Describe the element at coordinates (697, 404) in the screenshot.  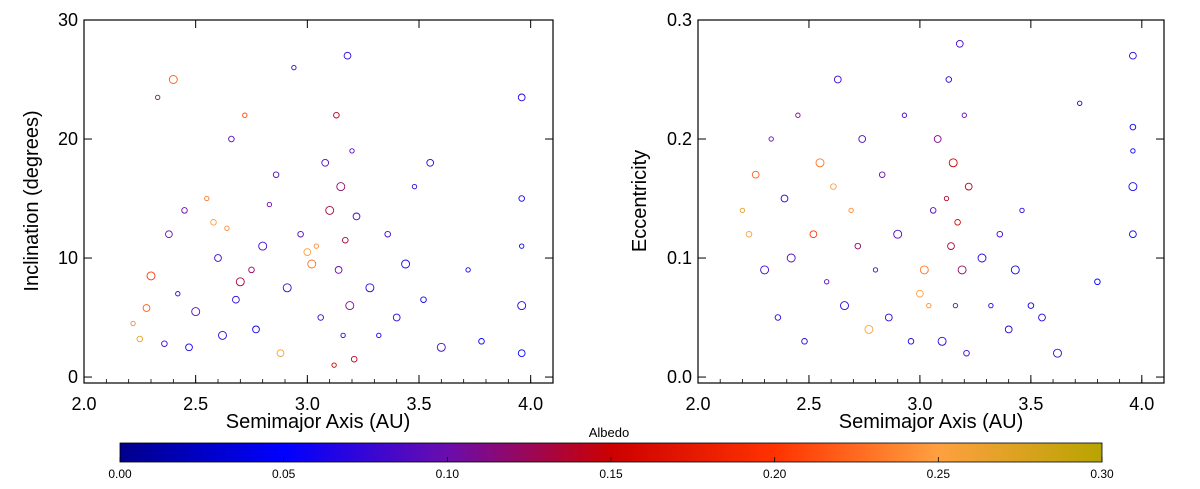
I see `eccentricity-x-tick-label: 2.0` at that location.